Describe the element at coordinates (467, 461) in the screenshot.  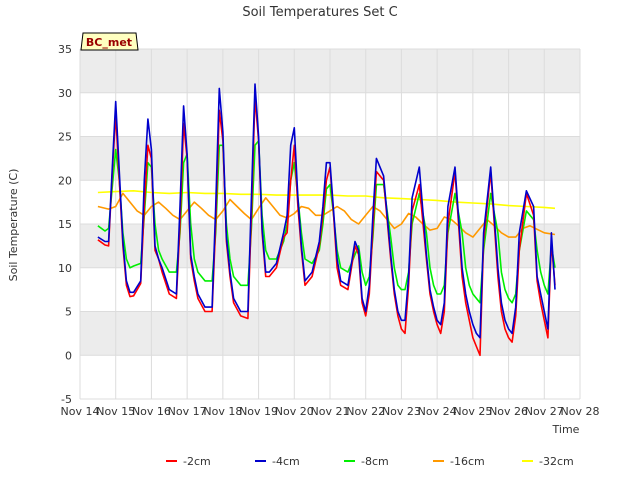
I see `legend-label: -16cm` at that location.